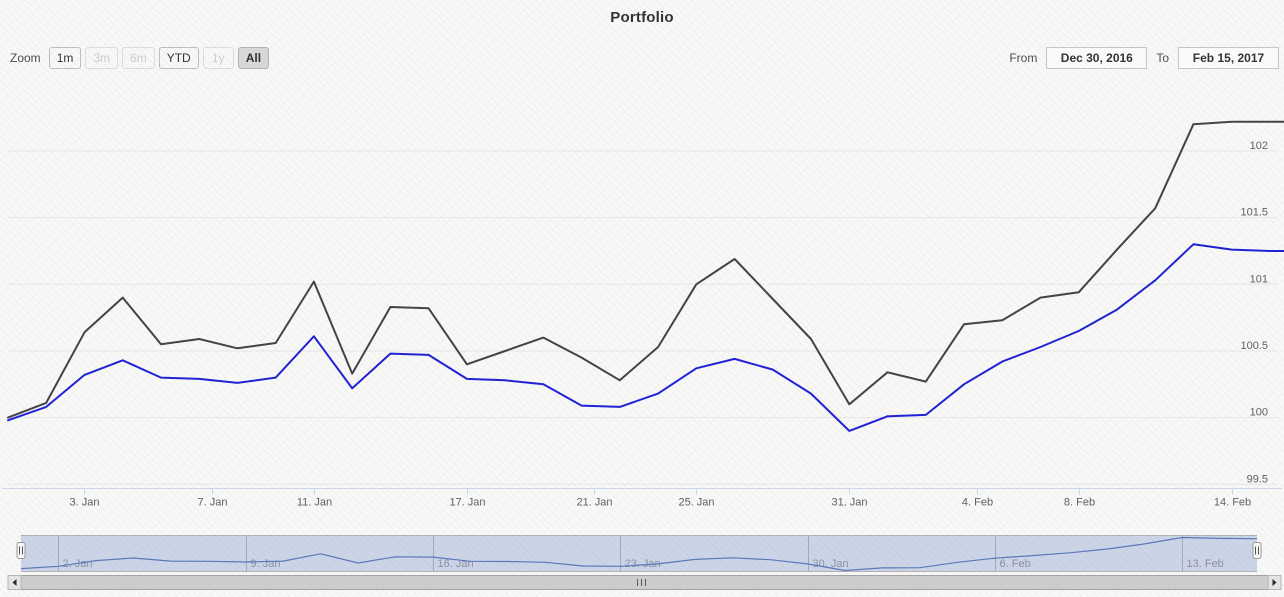 This screenshot has height=597, width=1284. Describe the element at coordinates (1259, 413) in the screenshot. I see `y-axis-label: 100` at that location.